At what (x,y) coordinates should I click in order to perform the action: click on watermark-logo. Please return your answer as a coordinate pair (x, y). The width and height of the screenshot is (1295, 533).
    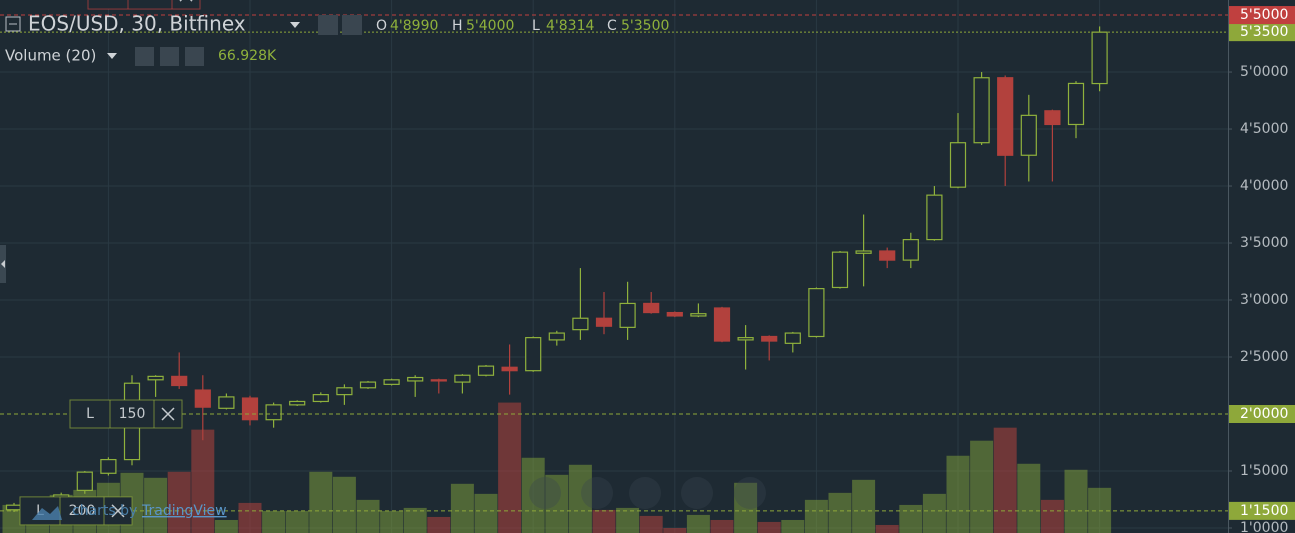
    Looking at the image, I should click on (47, 513).